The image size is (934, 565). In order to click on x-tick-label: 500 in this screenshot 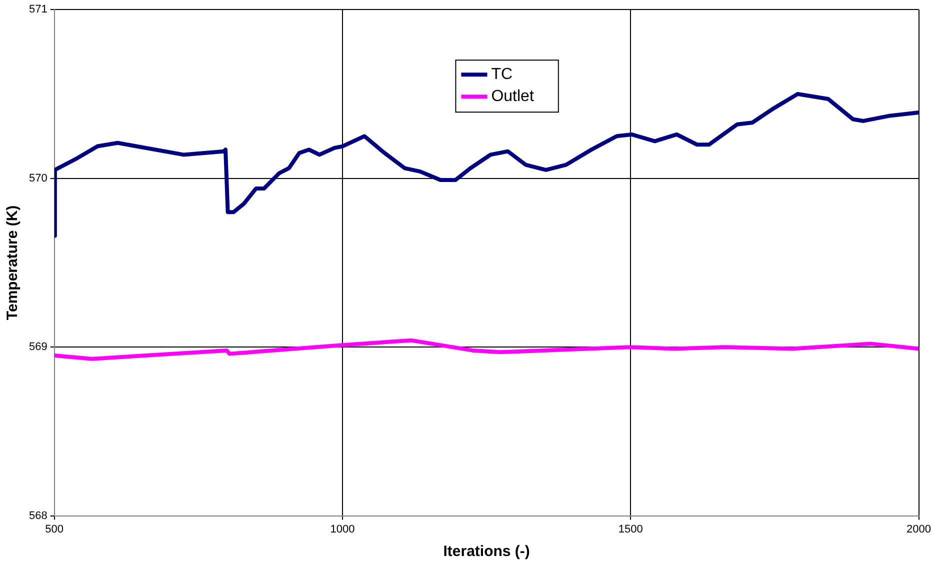, I will do `click(54, 529)`.